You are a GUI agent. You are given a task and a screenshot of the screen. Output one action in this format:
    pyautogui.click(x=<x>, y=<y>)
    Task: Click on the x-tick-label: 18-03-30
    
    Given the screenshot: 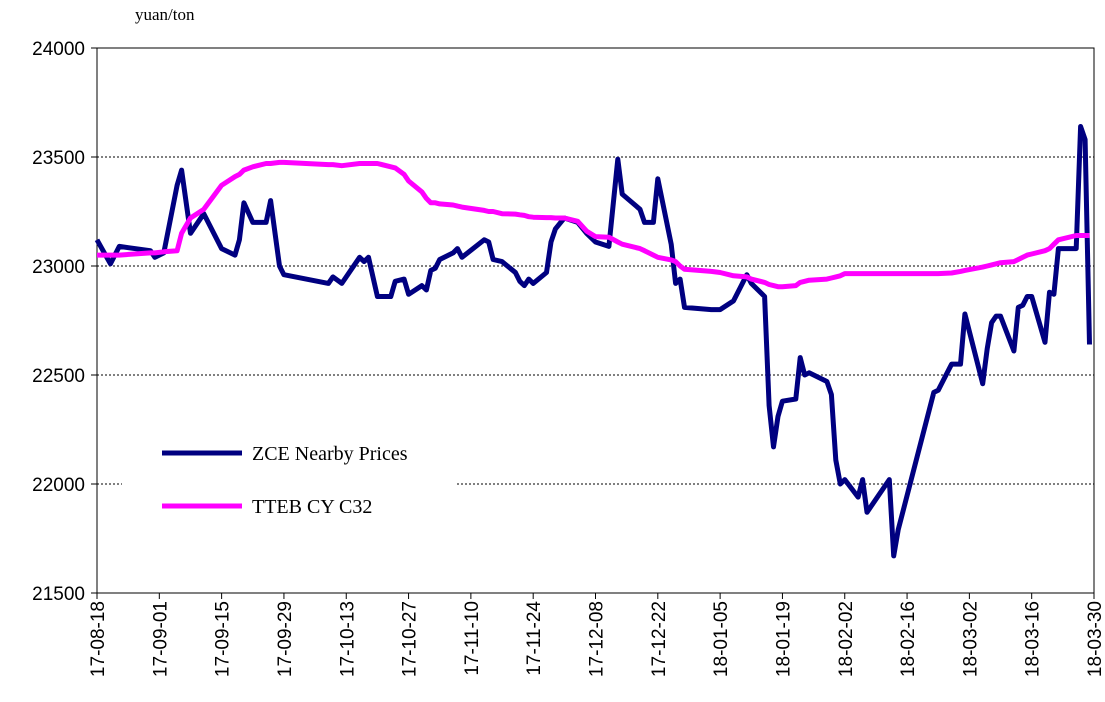 What is the action you would take?
    pyautogui.click(x=1095, y=639)
    